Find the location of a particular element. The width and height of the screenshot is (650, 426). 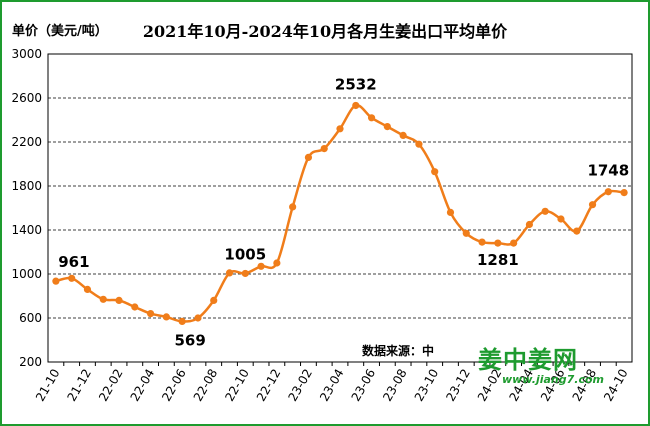

data-label: 1281 is located at coordinates (498, 260).